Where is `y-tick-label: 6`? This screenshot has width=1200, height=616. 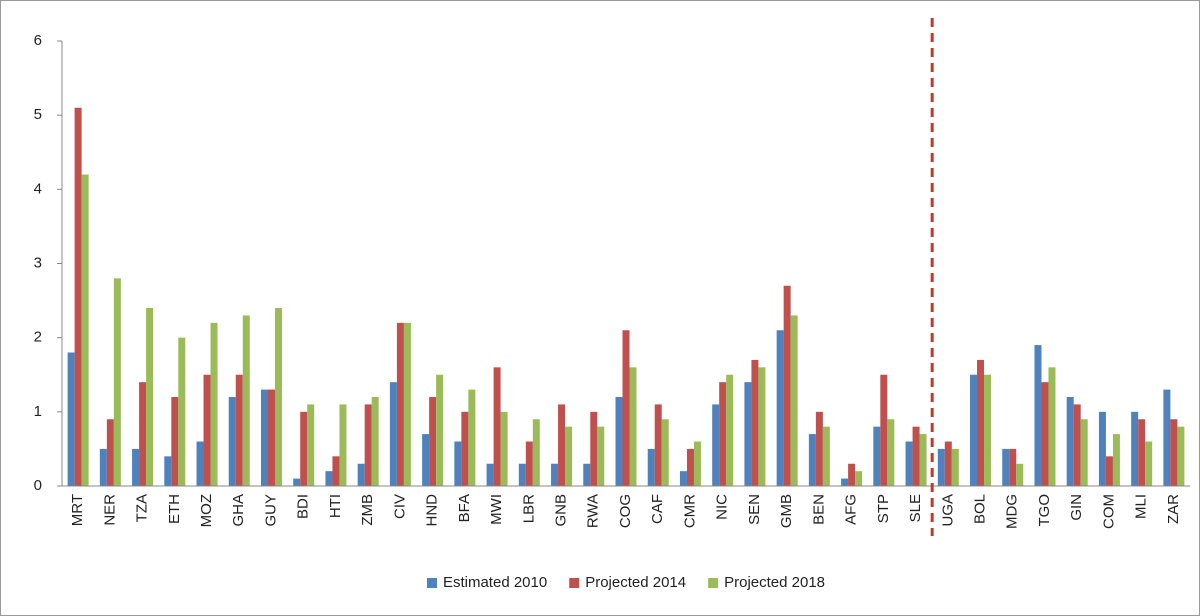 y-tick-label: 6 is located at coordinates (38, 40).